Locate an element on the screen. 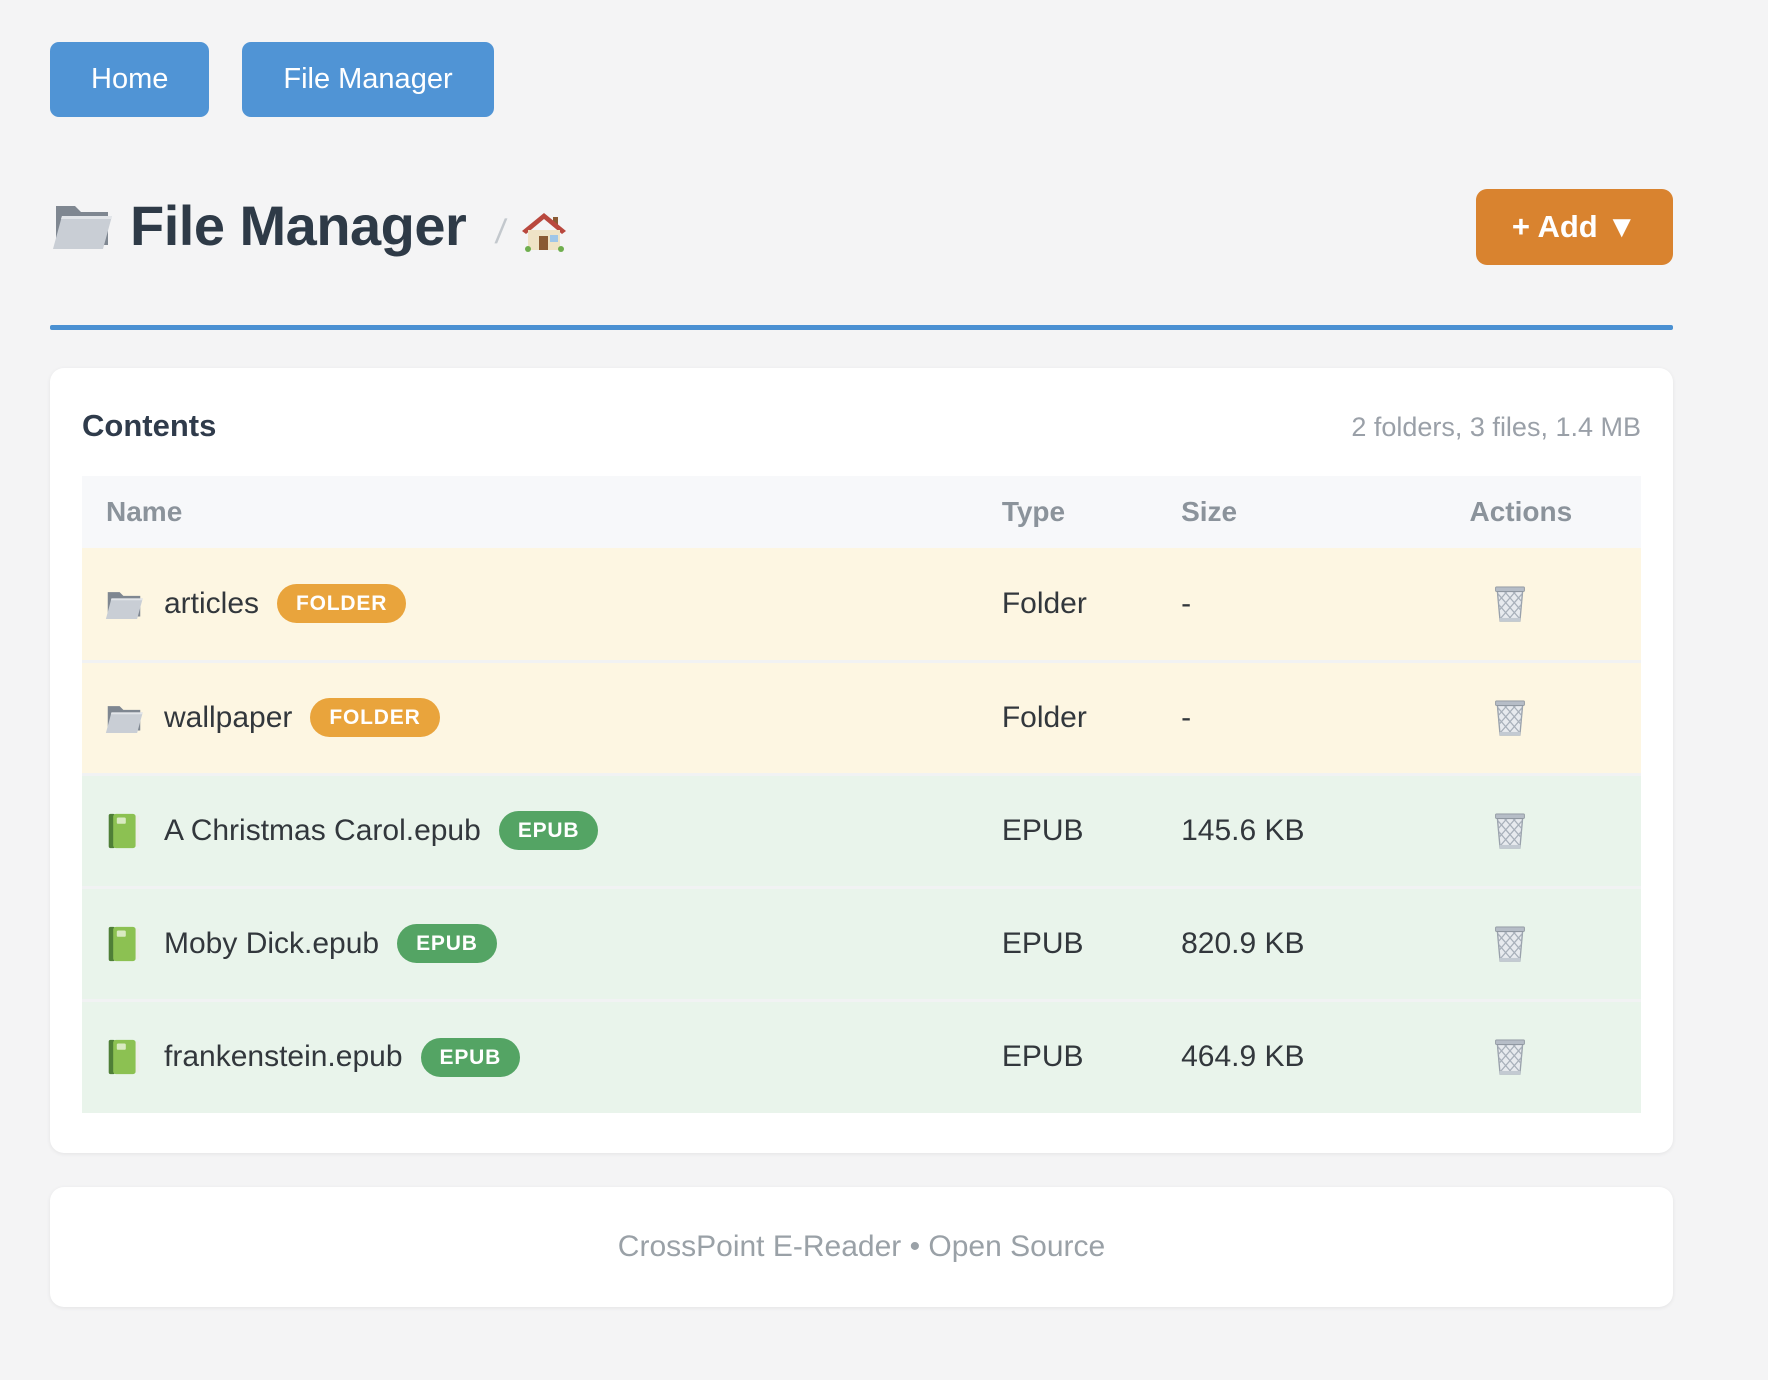 This screenshot has height=1380, width=1768. nav-home-button: Home is located at coordinates (130, 79).